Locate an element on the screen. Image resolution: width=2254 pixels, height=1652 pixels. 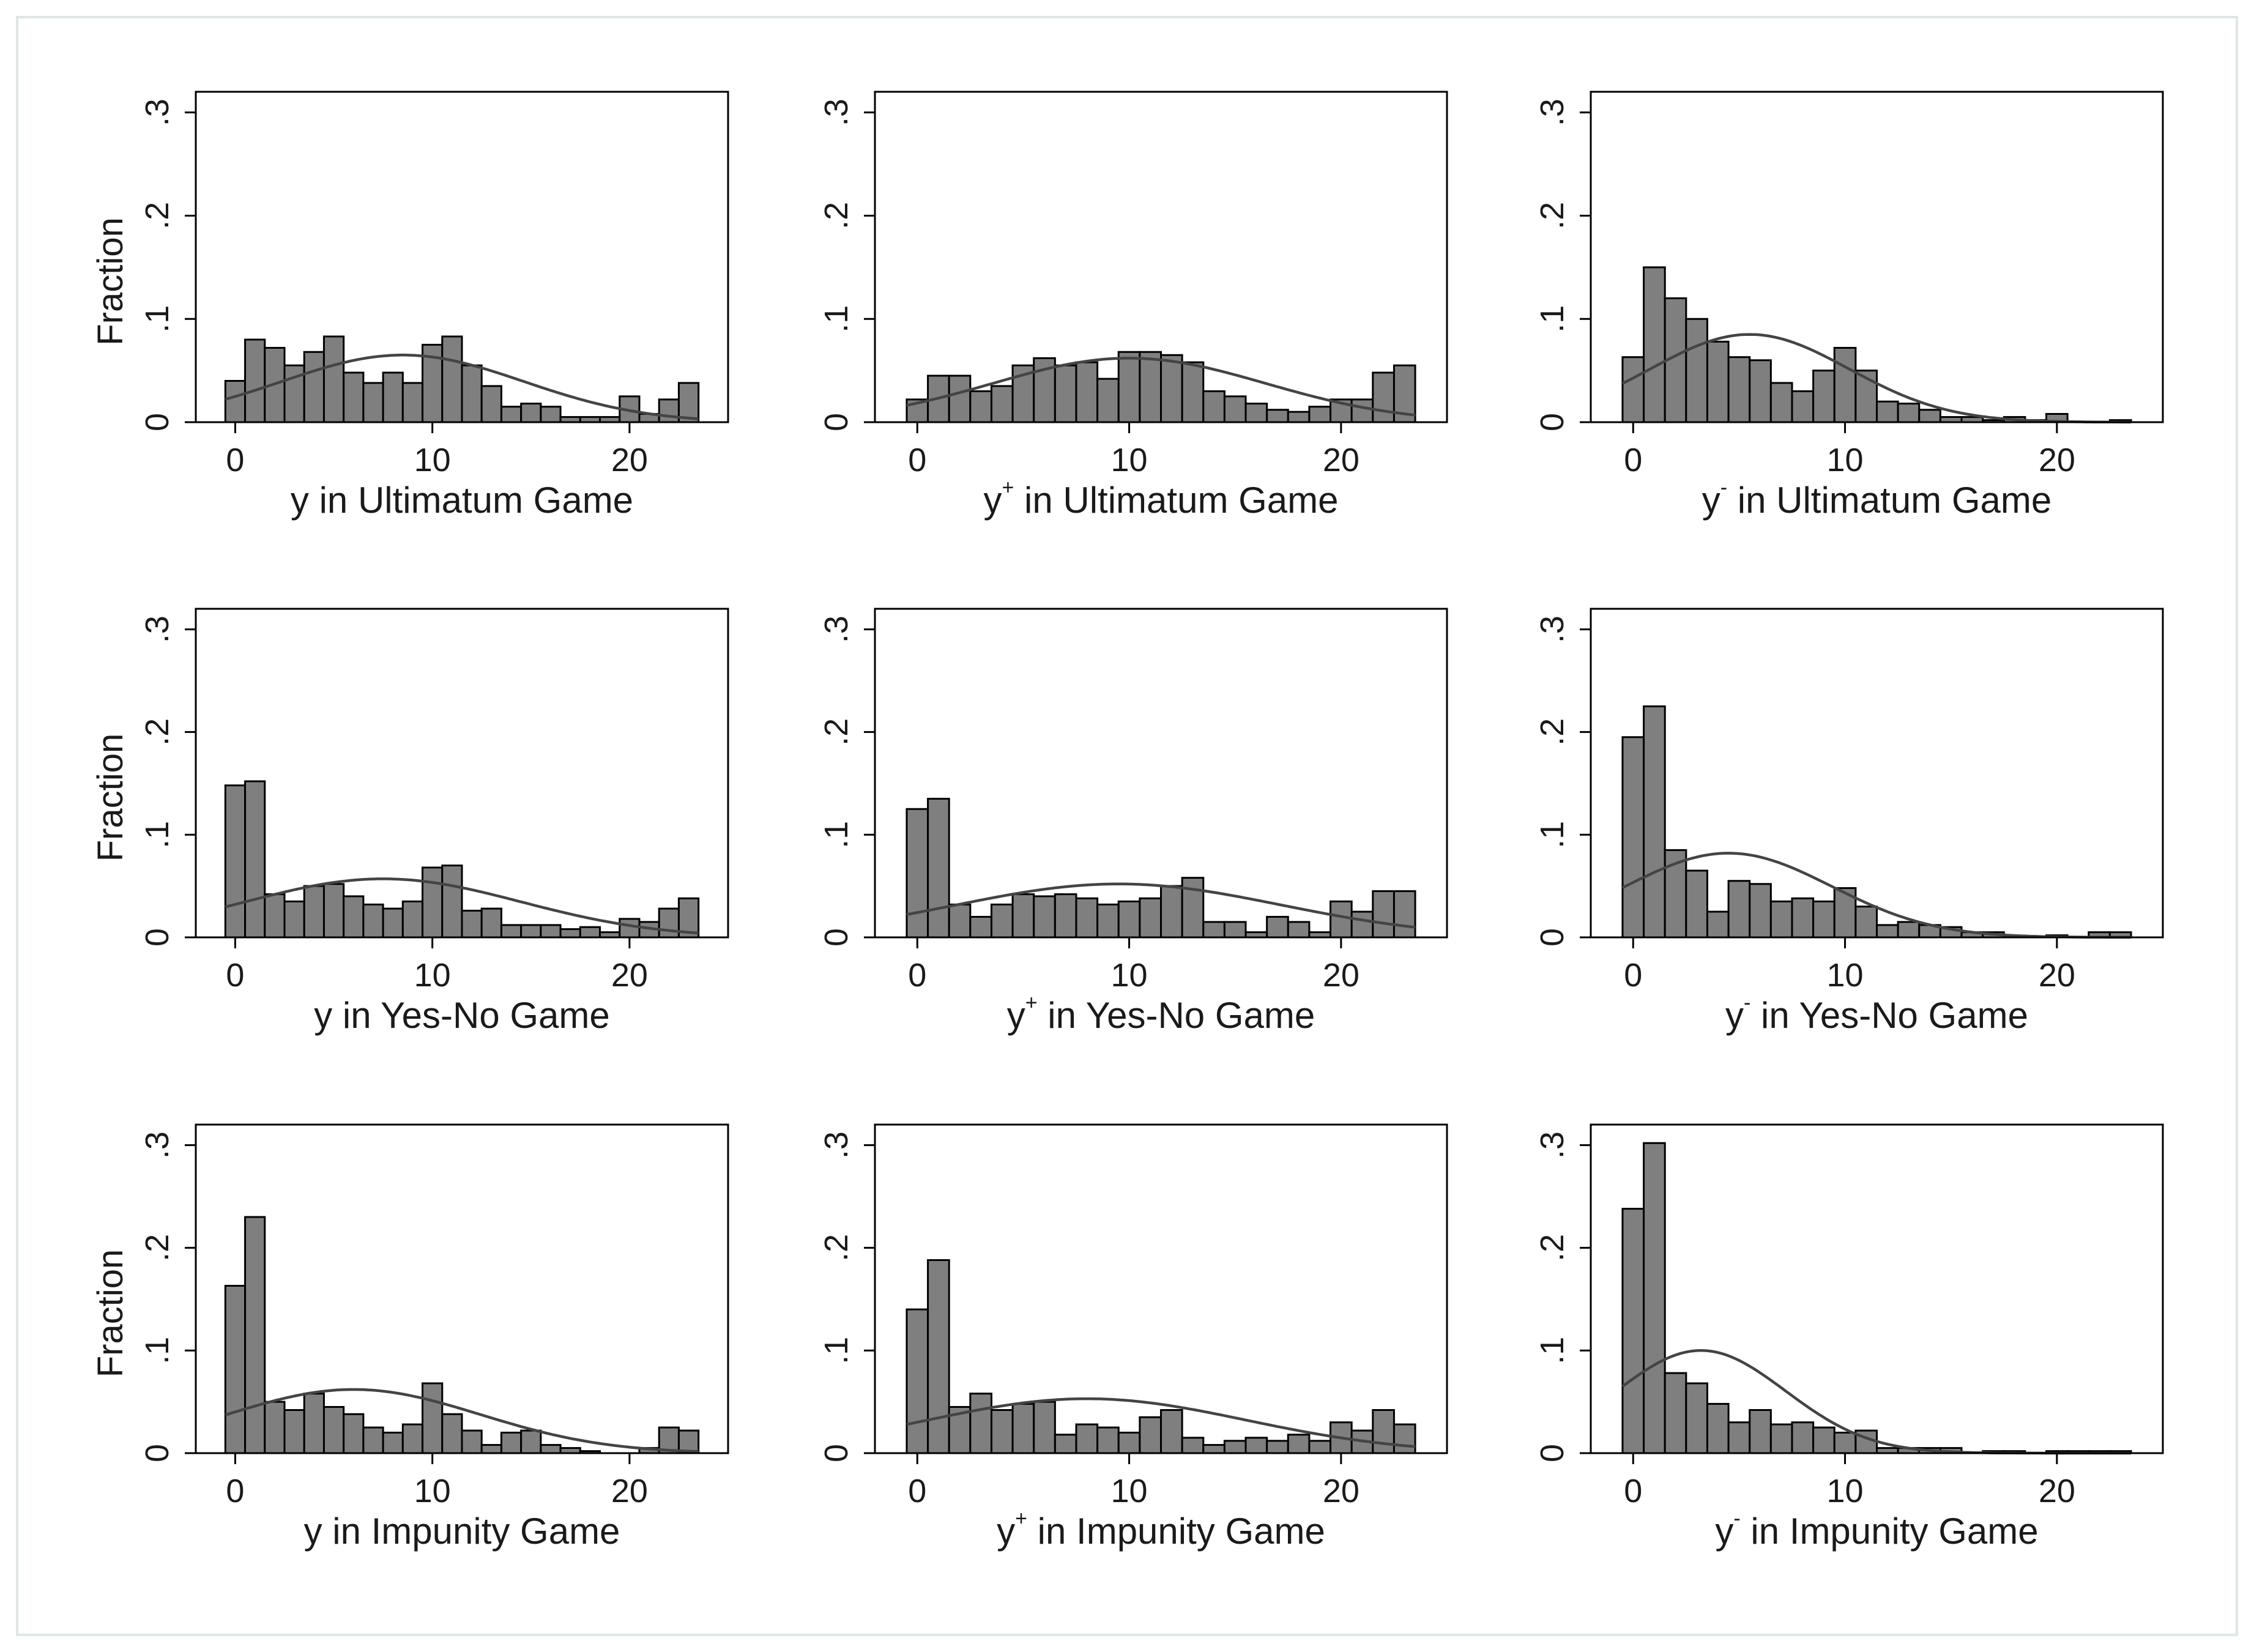
histogram-panel-4: 0 10 20 0 .1 .2 .3 Fraction y in Yes-No Game is located at coordinates (410, 822).